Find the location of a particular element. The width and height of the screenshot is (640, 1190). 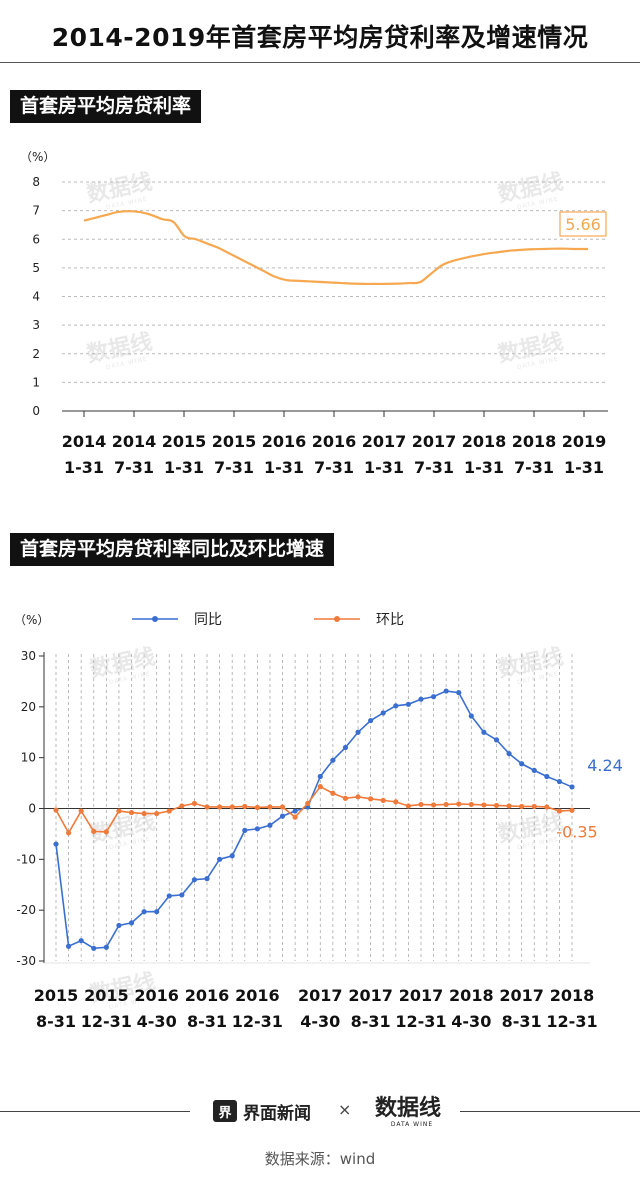

jiemian-logo: 界 界面新闻 is located at coordinates (278, 1111).